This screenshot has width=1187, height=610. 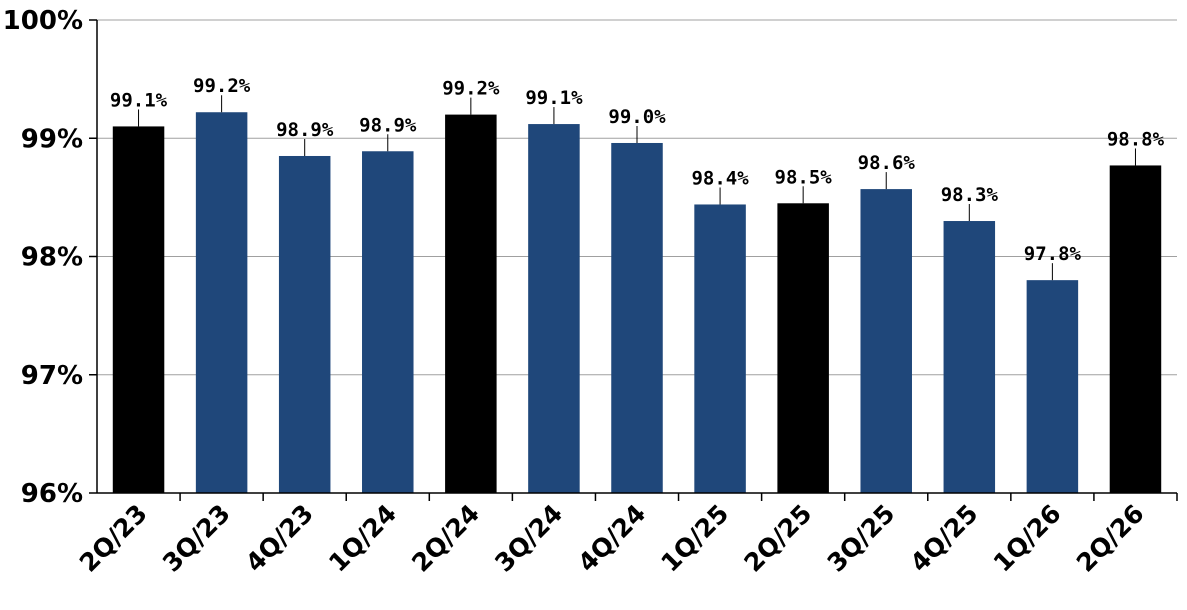 I want to click on y-tick-label: 97%, so click(x=52, y=376).